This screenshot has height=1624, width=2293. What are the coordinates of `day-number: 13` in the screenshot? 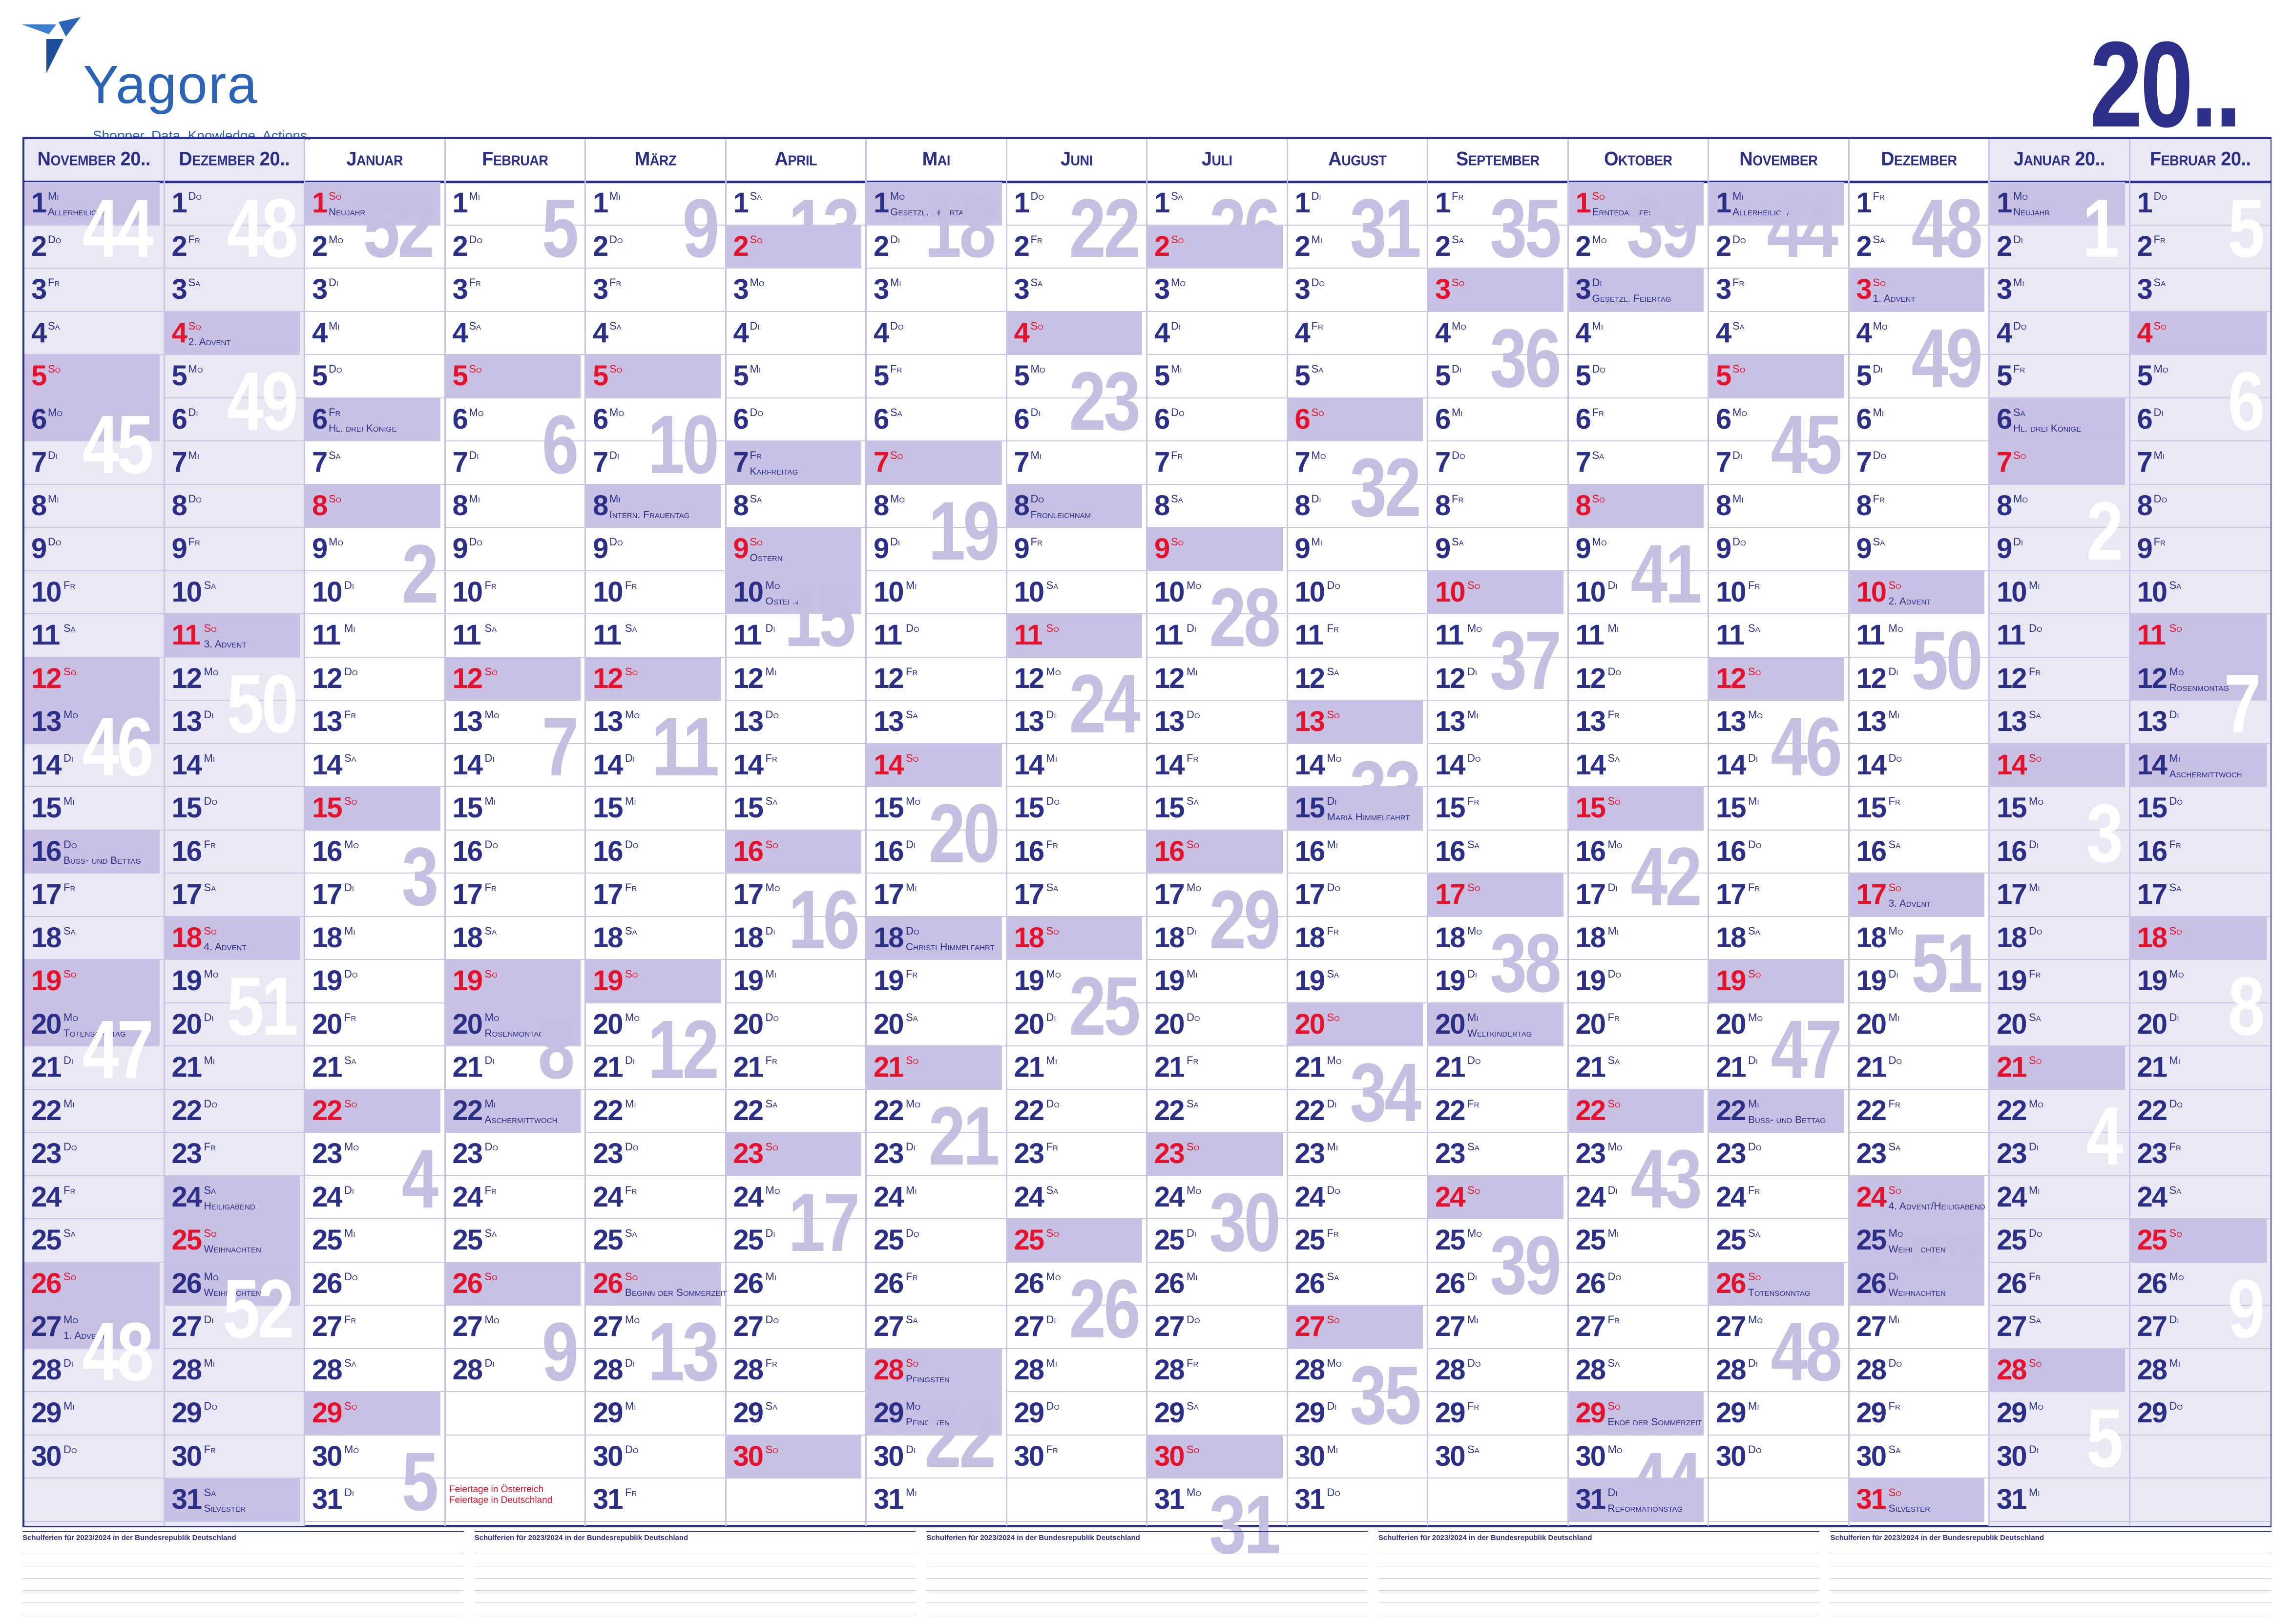 It's located at (608, 722).